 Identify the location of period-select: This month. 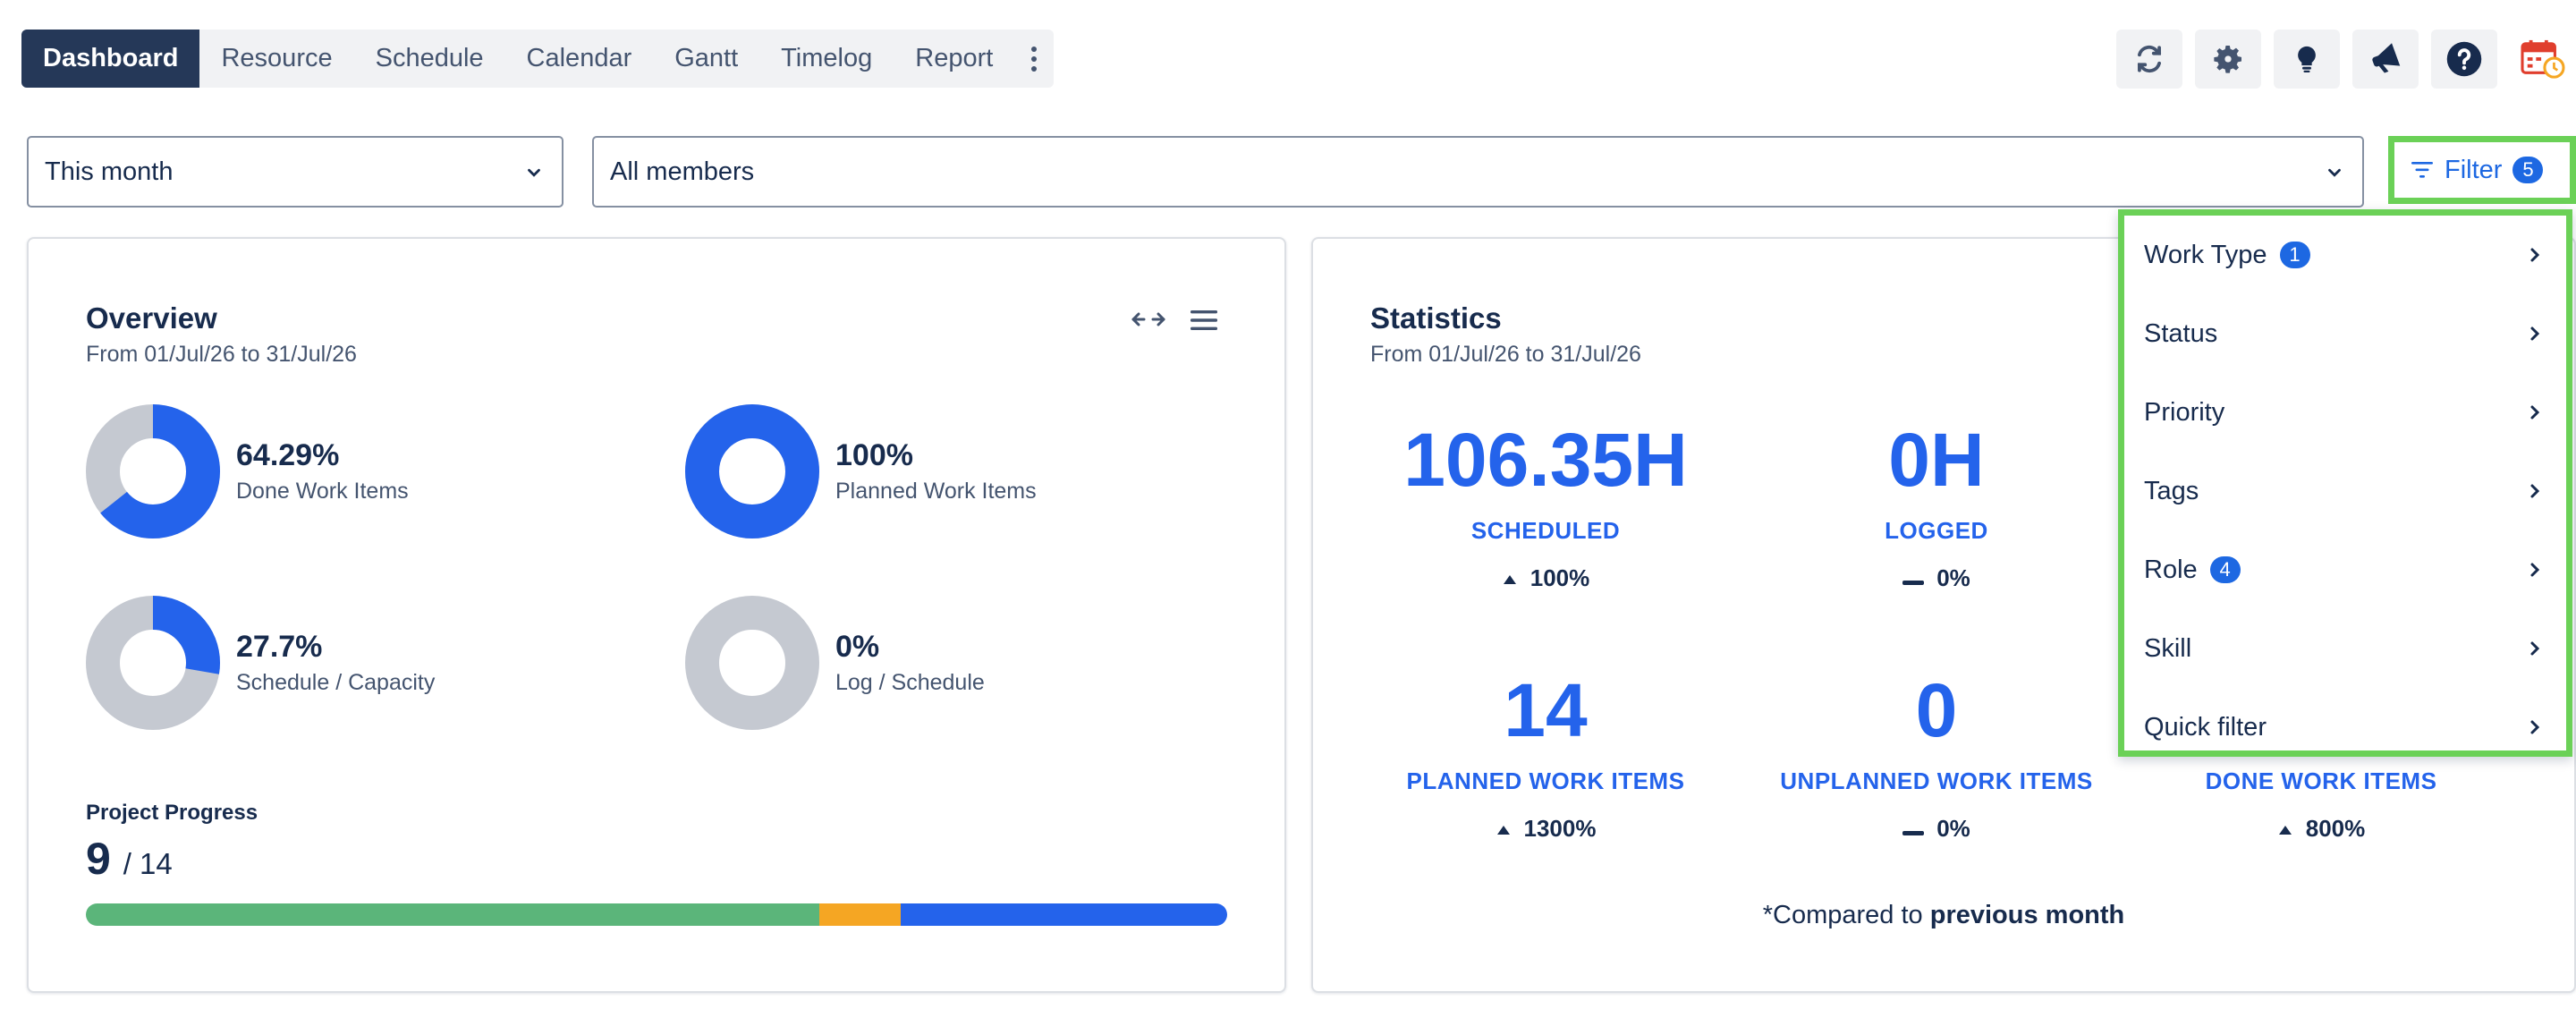
(295, 172).